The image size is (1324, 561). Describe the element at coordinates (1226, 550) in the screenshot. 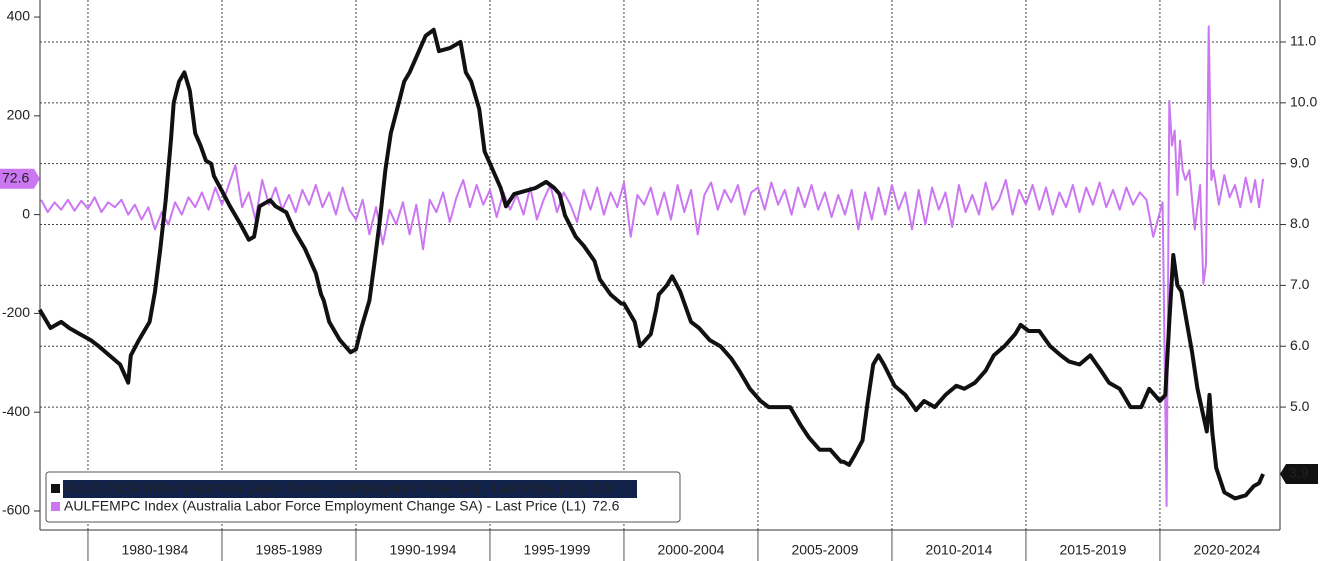

I see `x-tick-label: 2020-2024` at that location.